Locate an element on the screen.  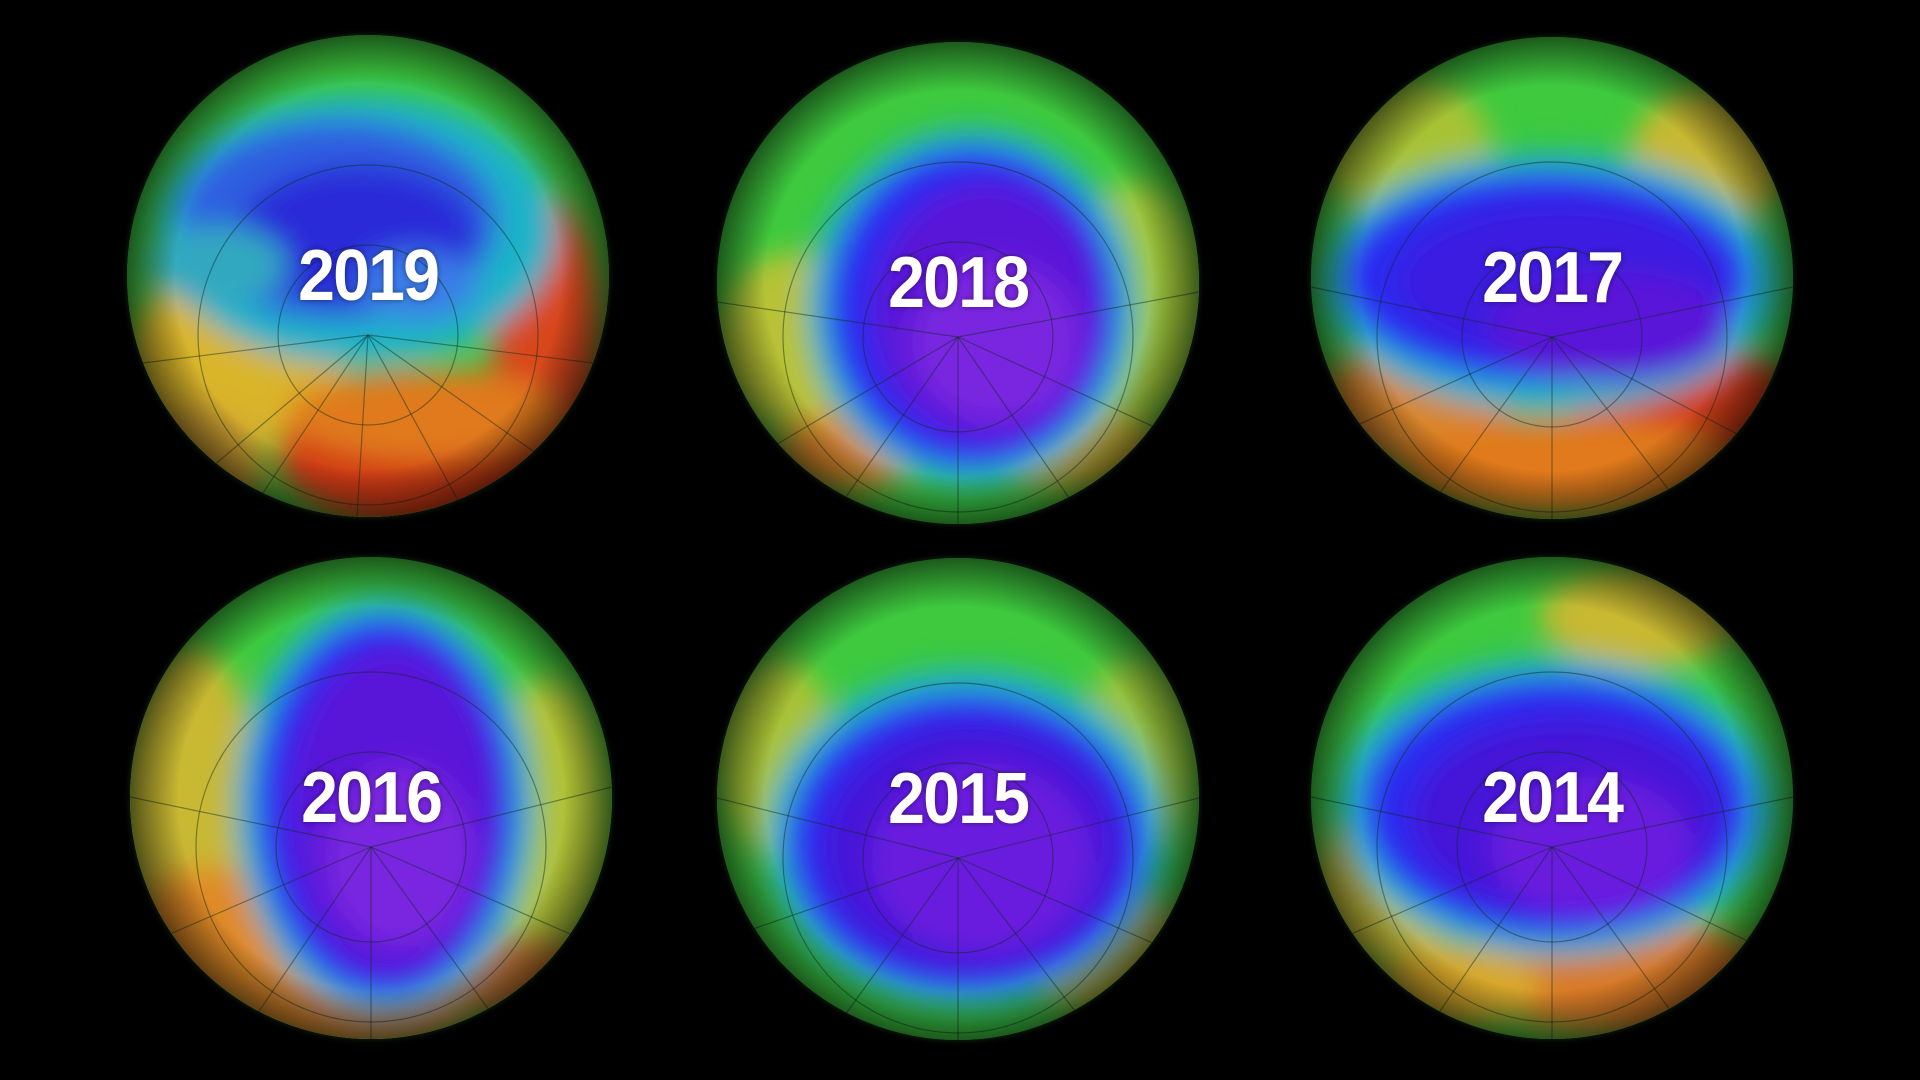
ozone-map-2018 is located at coordinates (958, 283).